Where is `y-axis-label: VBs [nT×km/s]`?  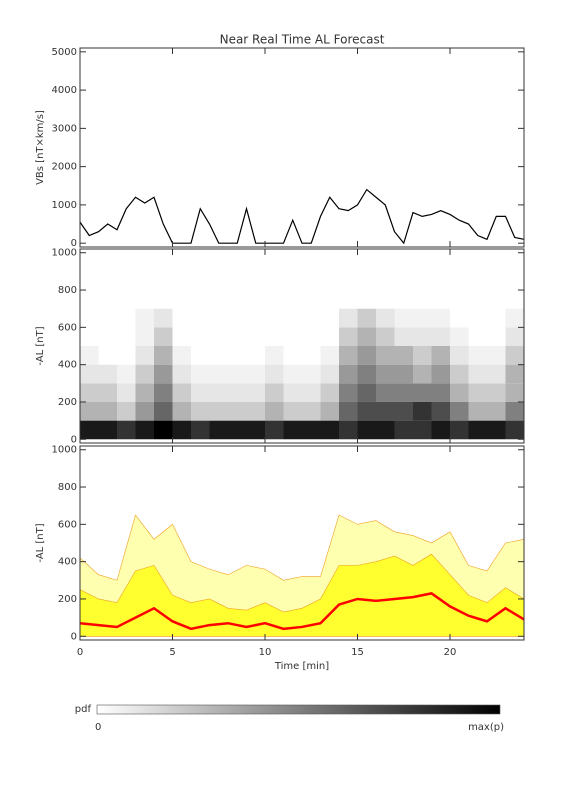
y-axis-label: VBs [nT×km/s] is located at coordinates (40, 147).